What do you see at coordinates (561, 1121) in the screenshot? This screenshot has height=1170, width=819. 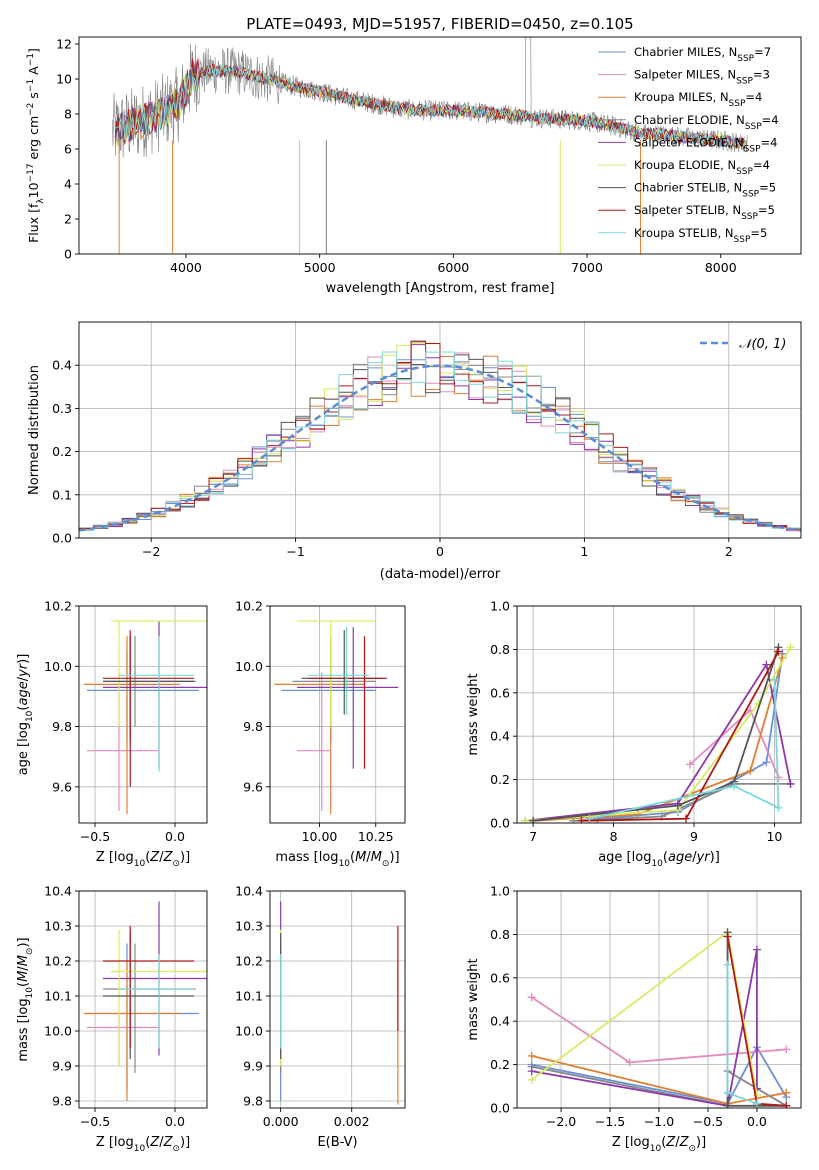 I see `x-tick-label: −2.0` at bounding box center [561, 1121].